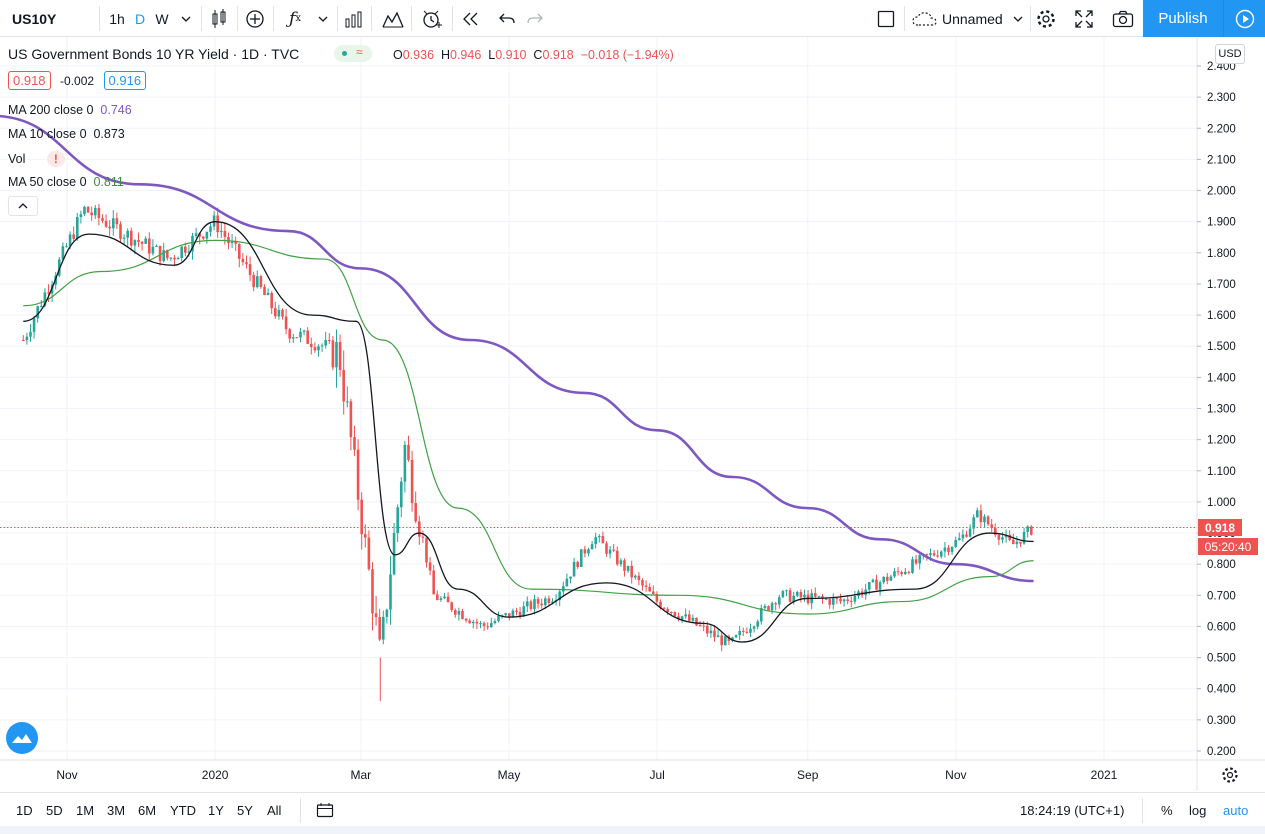  What do you see at coordinates (1221, 98) in the screenshot?
I see `price-tick-label: 2.300` at bounding box center [1221, 98].